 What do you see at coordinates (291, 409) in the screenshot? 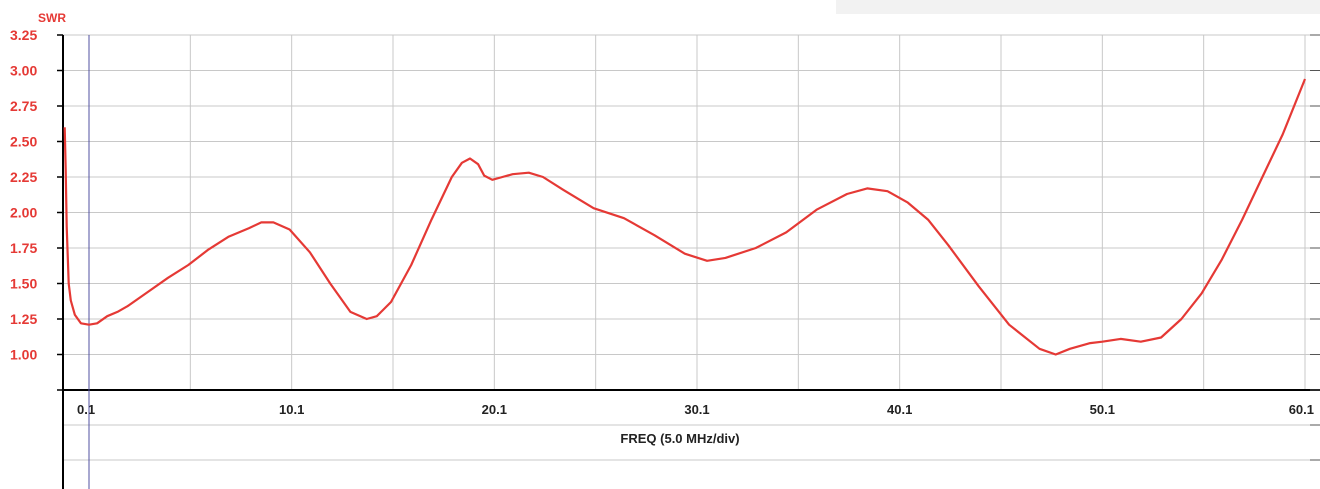
I see `x-tick-label: 10.1` at bounding box center [291, 409].